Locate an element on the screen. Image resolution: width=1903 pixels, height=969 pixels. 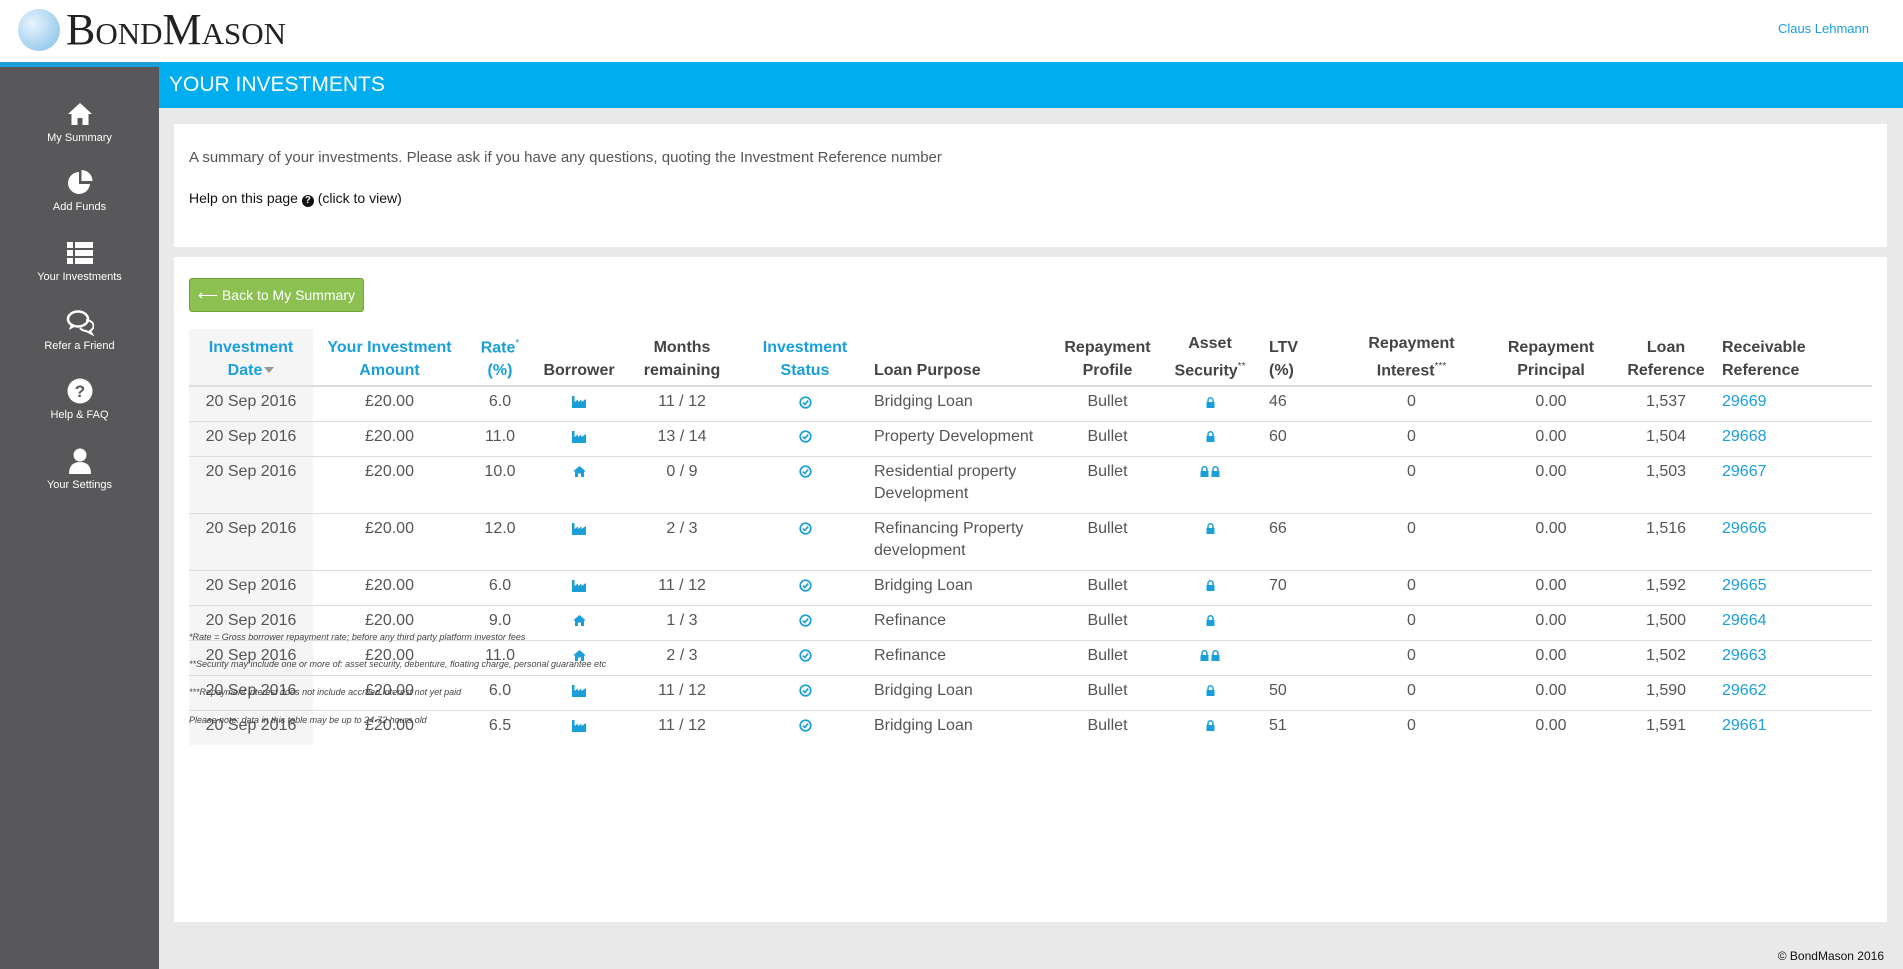
sidebar-item-help-faq: ? Help & FAQ is located at coordinates (79, 399).